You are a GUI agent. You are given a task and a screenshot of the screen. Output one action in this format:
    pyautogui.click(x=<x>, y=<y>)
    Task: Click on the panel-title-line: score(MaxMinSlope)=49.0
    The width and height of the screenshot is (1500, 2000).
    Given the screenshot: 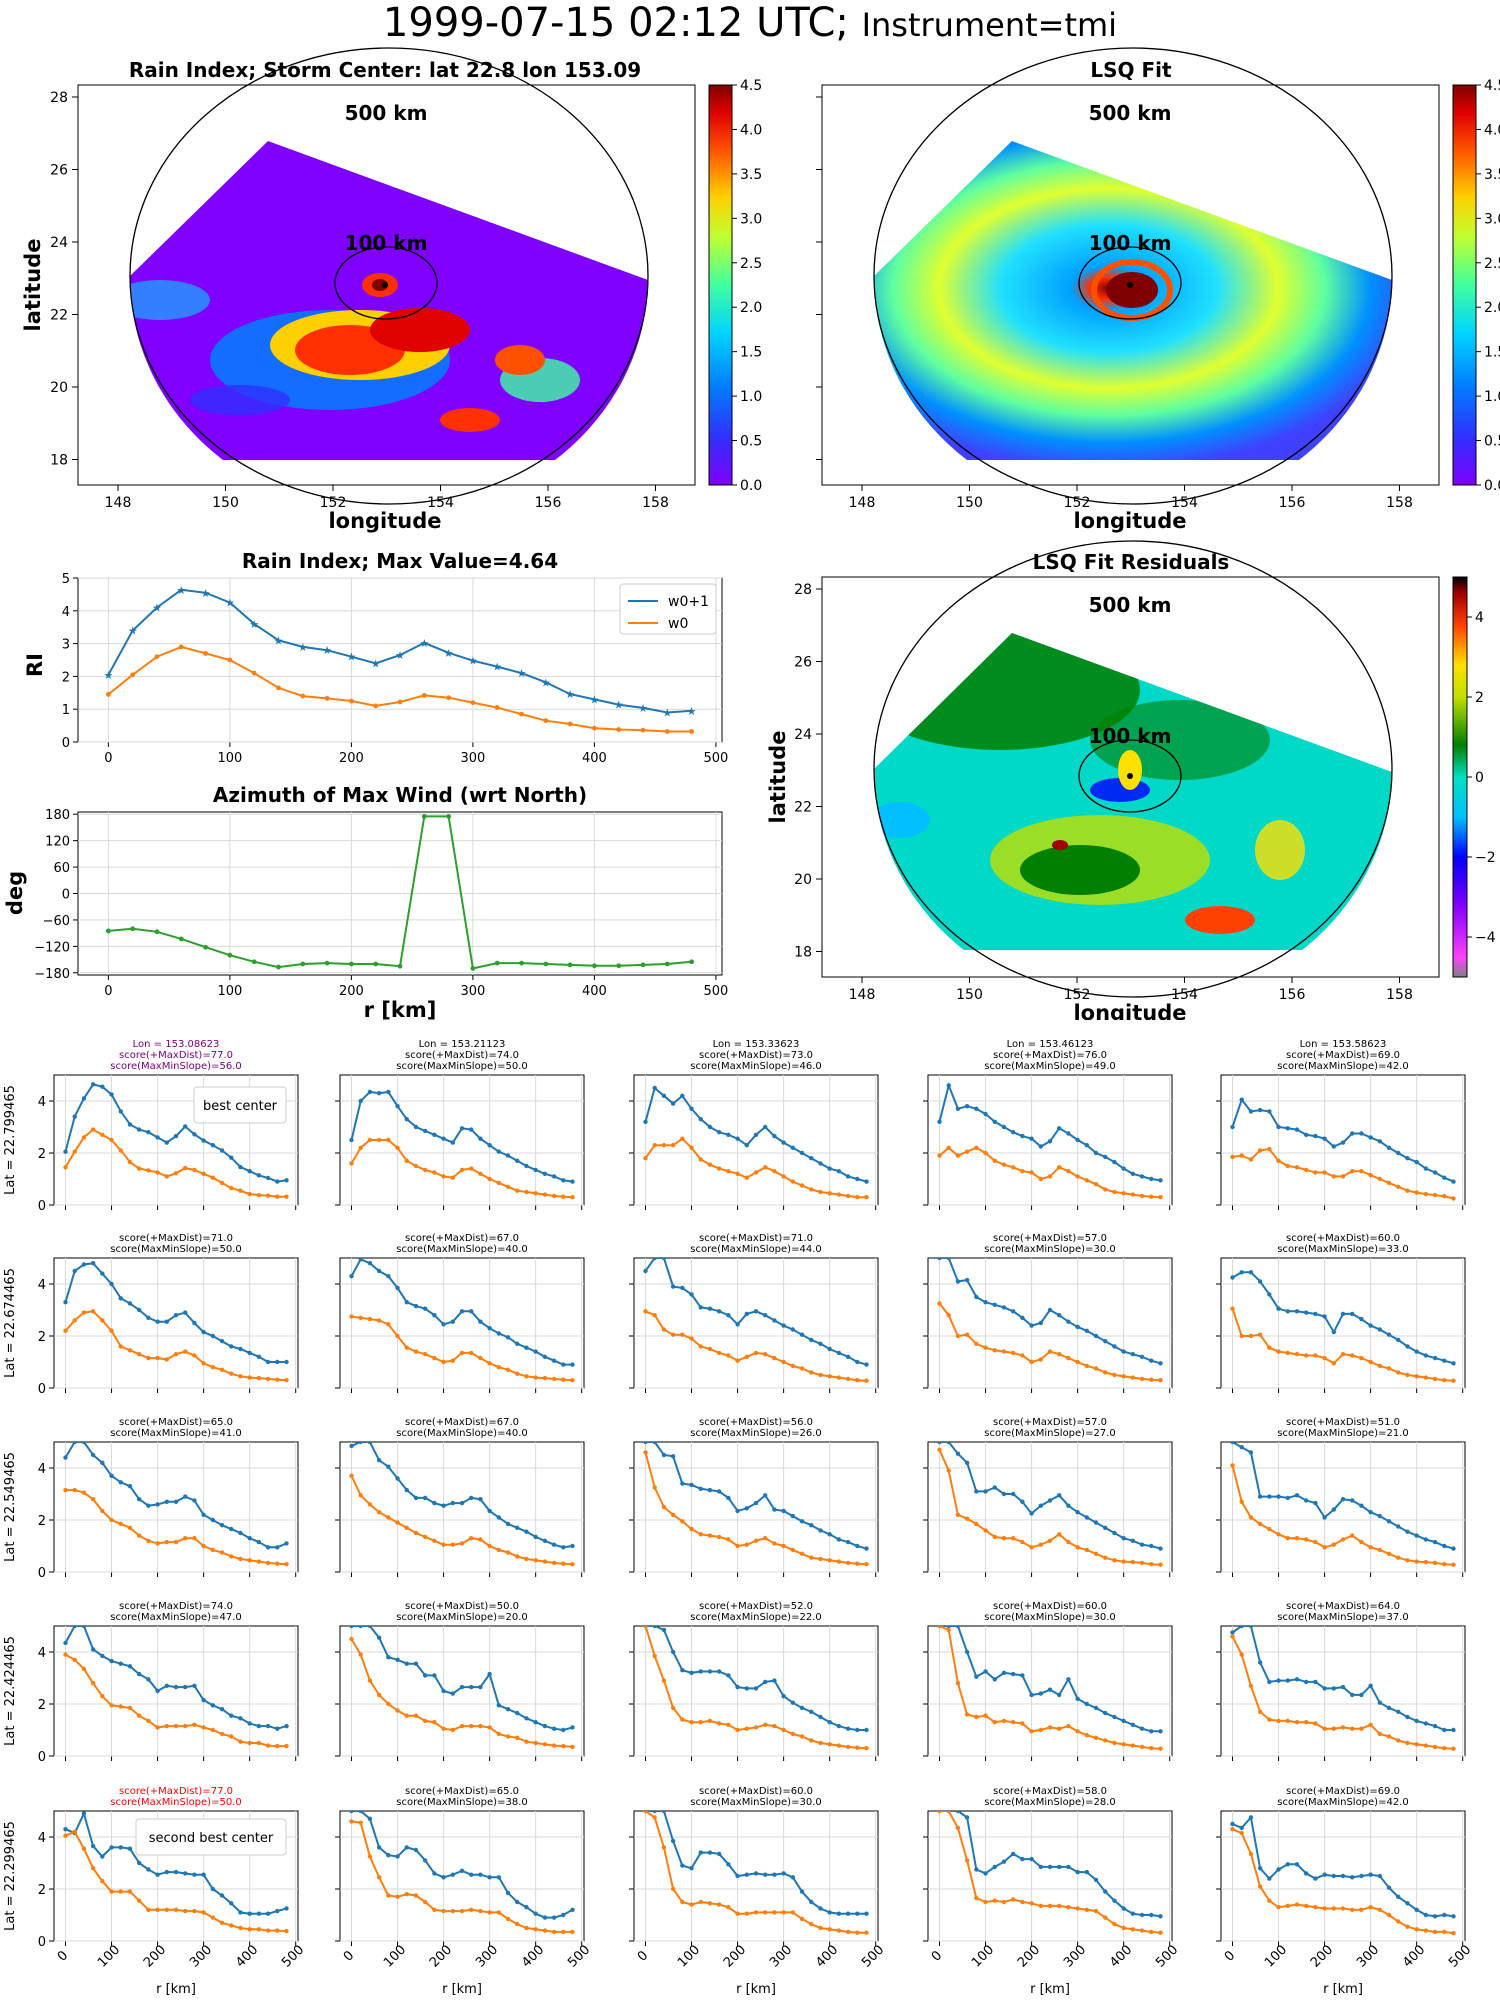 What is the action you would take?
    pyautogui.click(x=1049, y=1066)
    